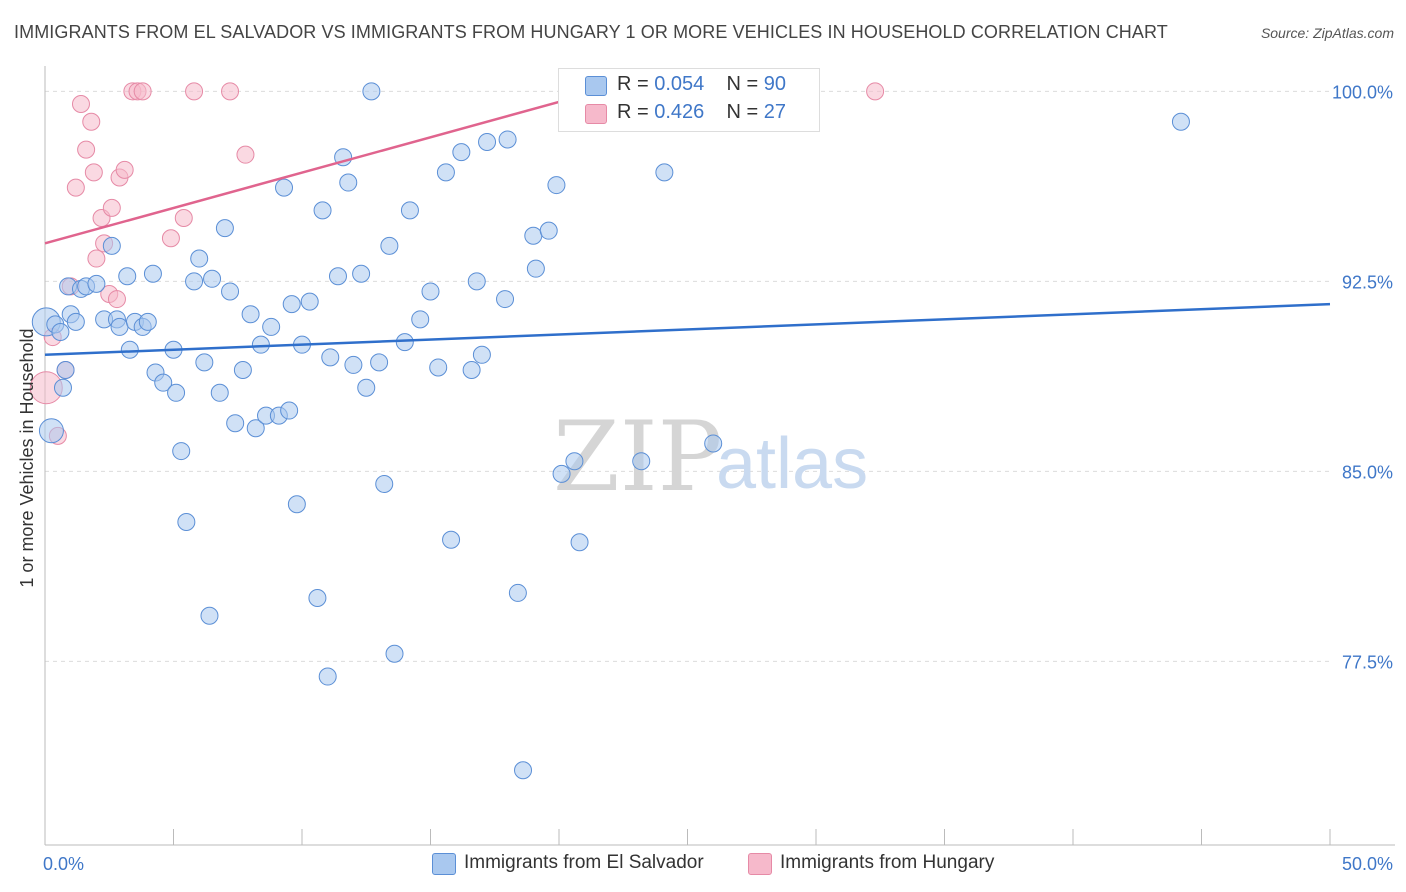 The width and height of the screenshot is (1406, 892). Describe the element at coordinates (582, 864) in the screenshot. I see `bottom-legend-el-salvador: Immigrants from El Salvador` at that location.